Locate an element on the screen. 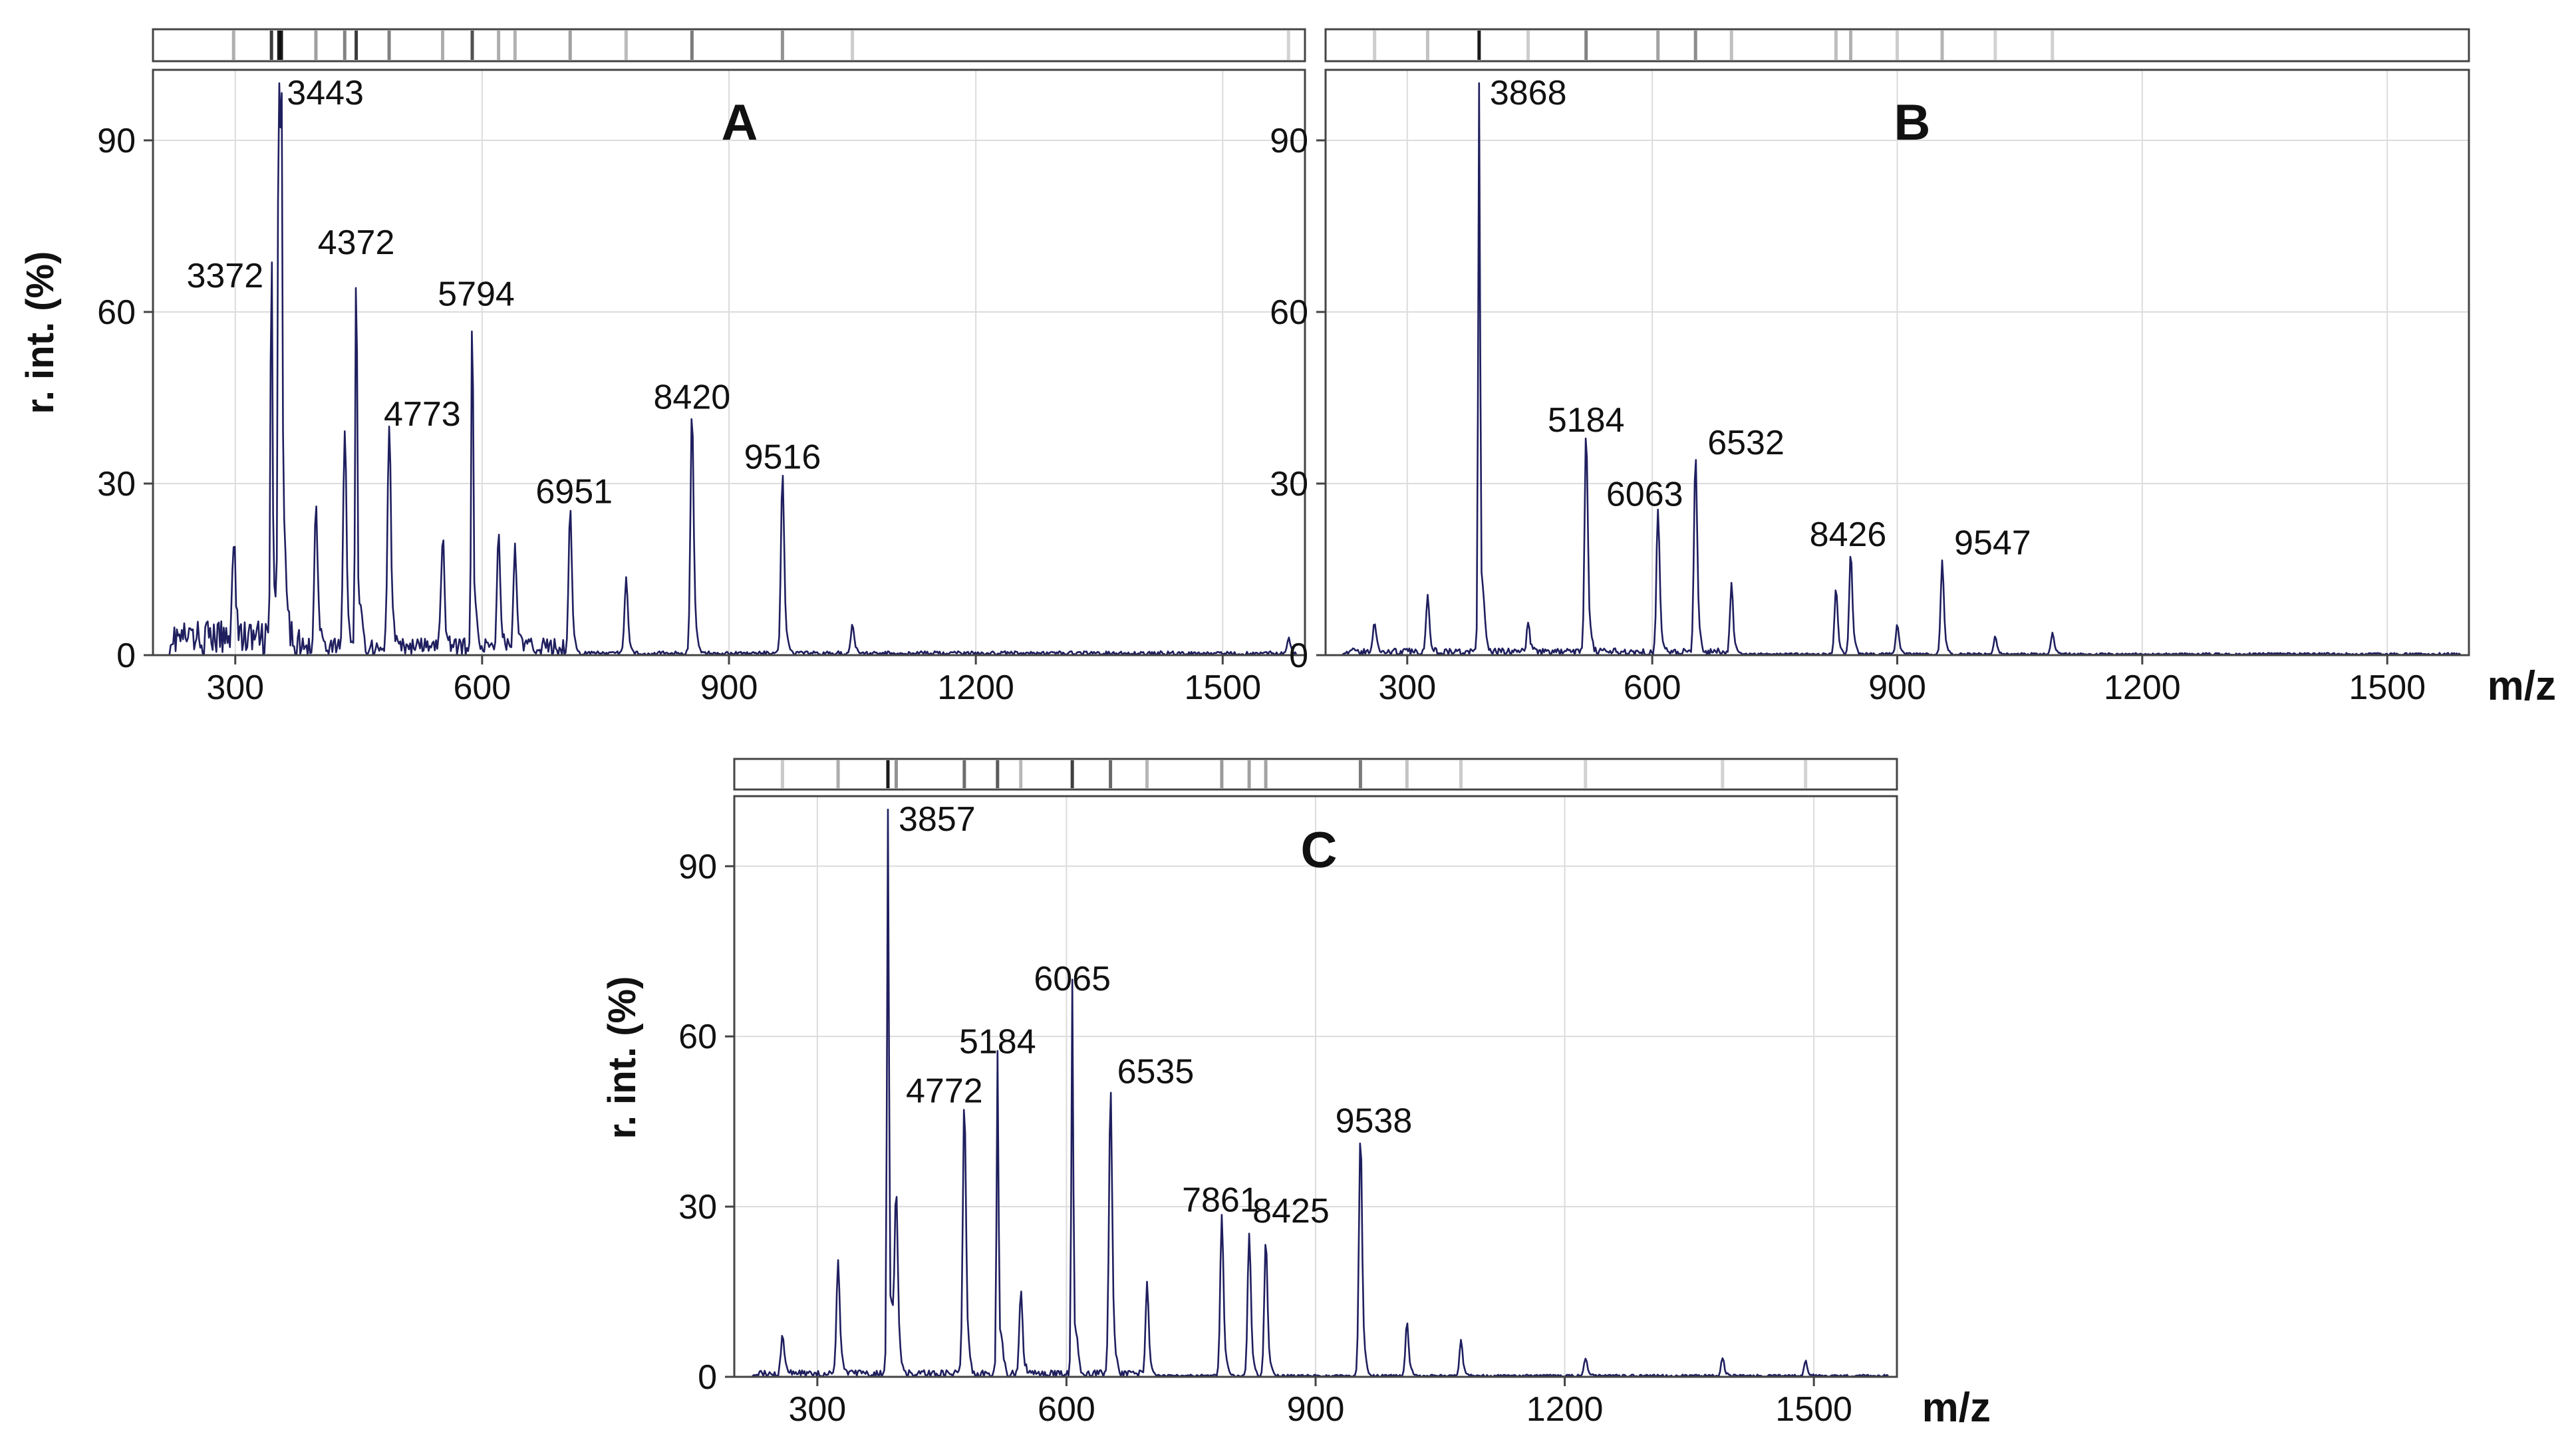  peak-label: 3857 is located at coordinates (937, 819).